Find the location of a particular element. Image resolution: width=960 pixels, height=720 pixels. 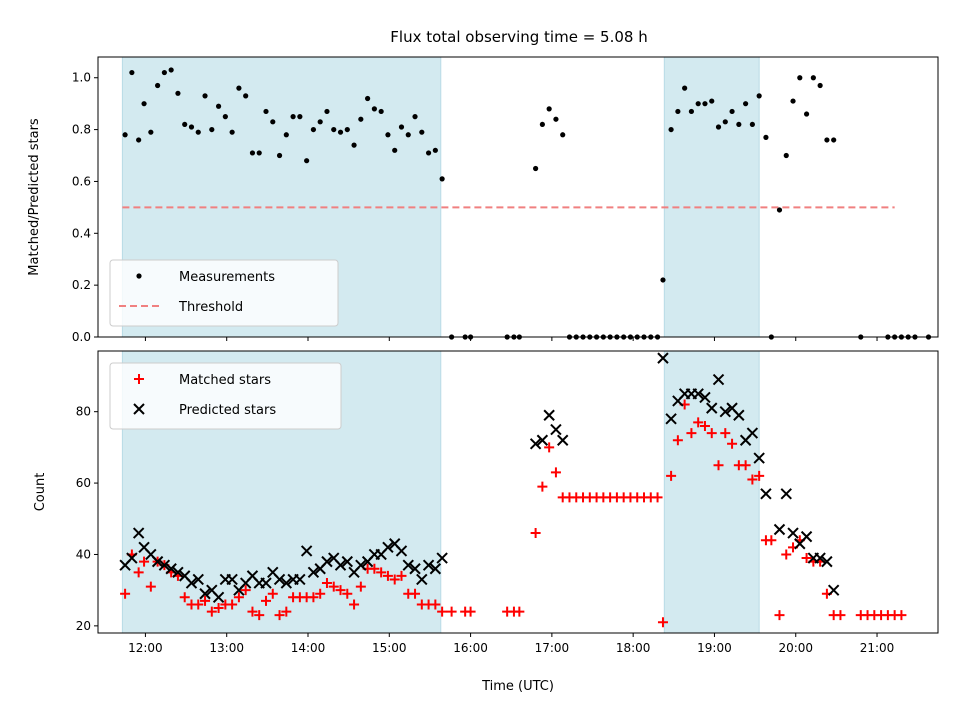

count-y-axis-label: Count is located at coordinates (40, 492).